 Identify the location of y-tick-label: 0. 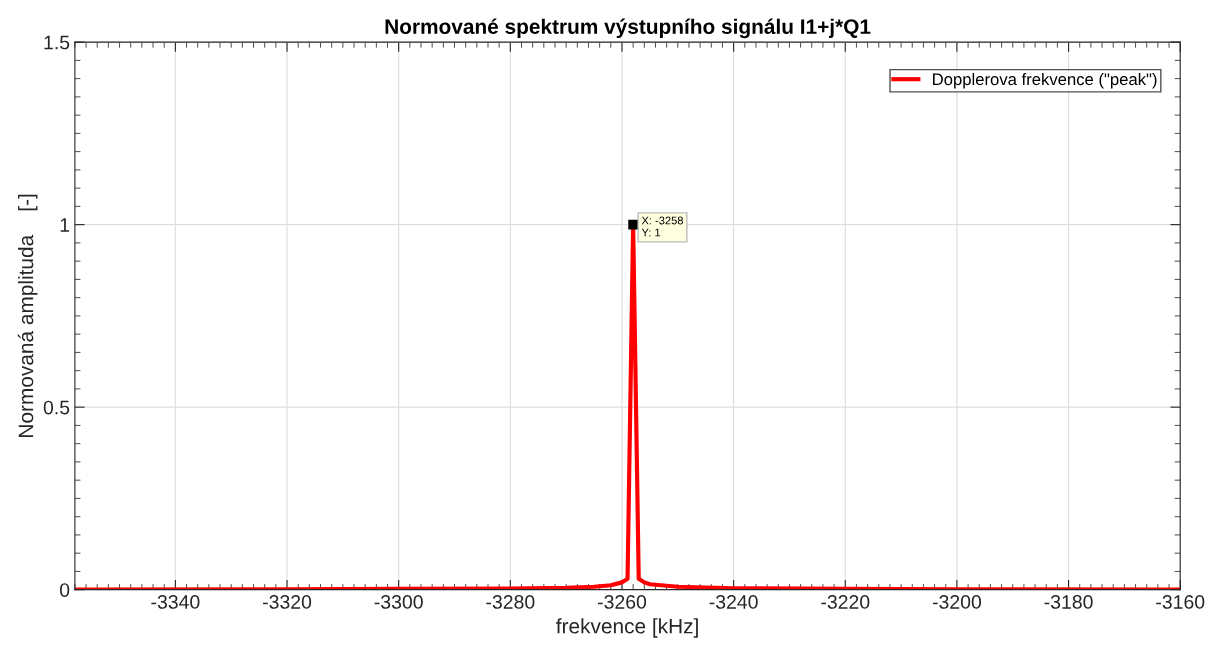
(64, 590).